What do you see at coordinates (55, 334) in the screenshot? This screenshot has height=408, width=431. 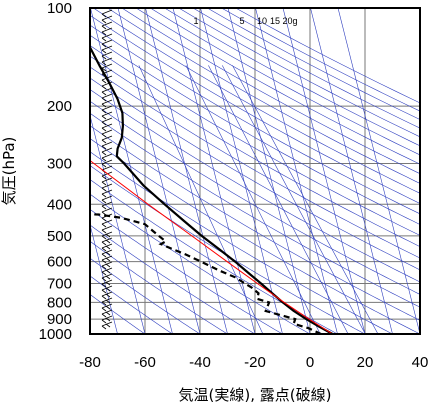 I see `y-tick-label-1000: 1000` at bounding box center [55, 334].